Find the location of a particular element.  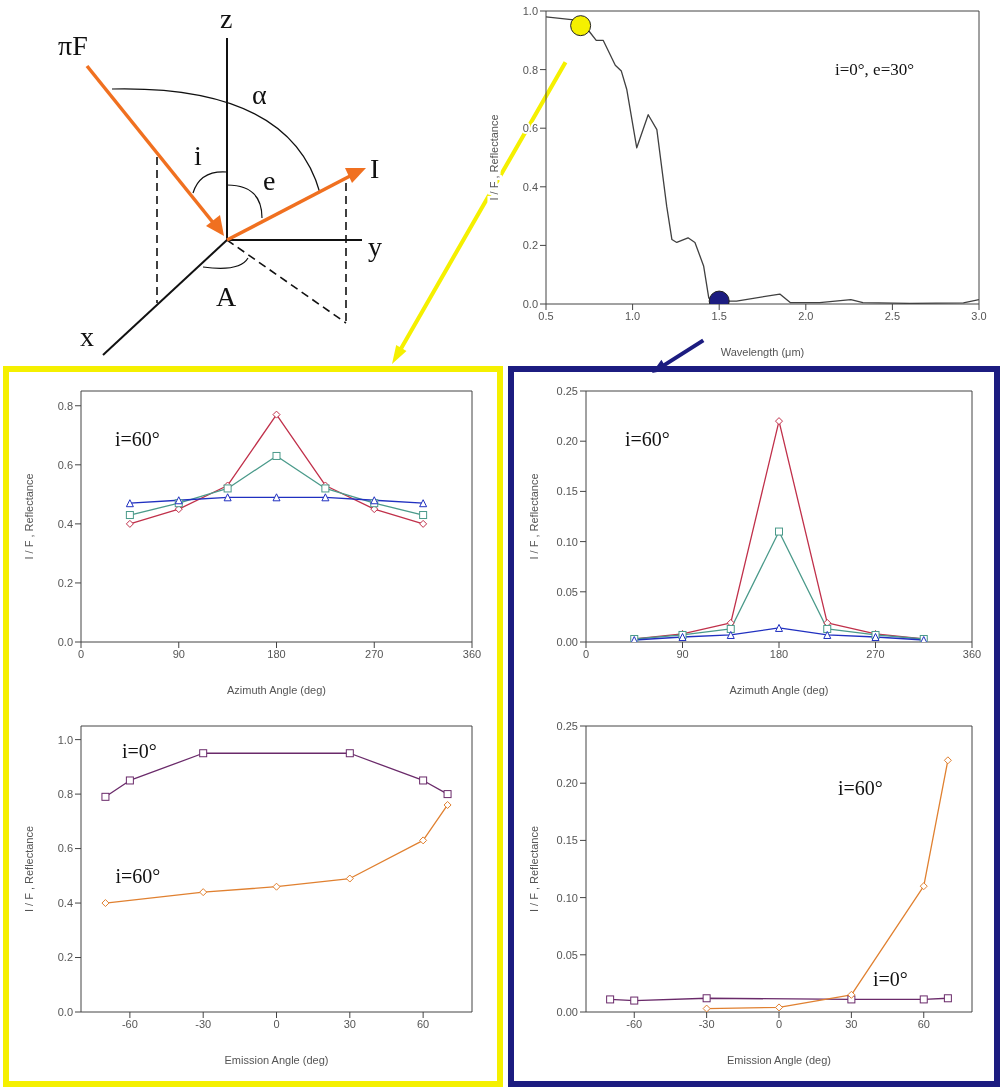

text: y is located at coordinates (375, 246).